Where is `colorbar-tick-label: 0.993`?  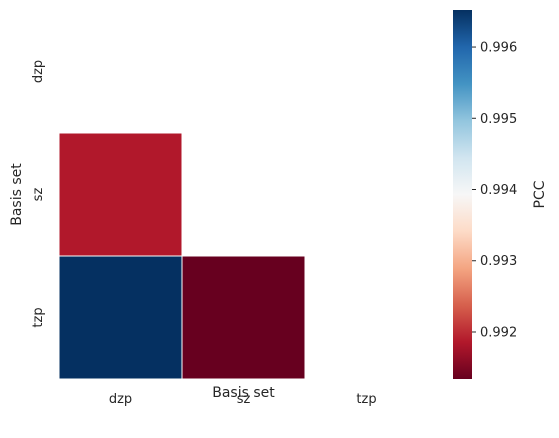
colorbar-tick-label: 0.993 is located at coordinates (498, 261).